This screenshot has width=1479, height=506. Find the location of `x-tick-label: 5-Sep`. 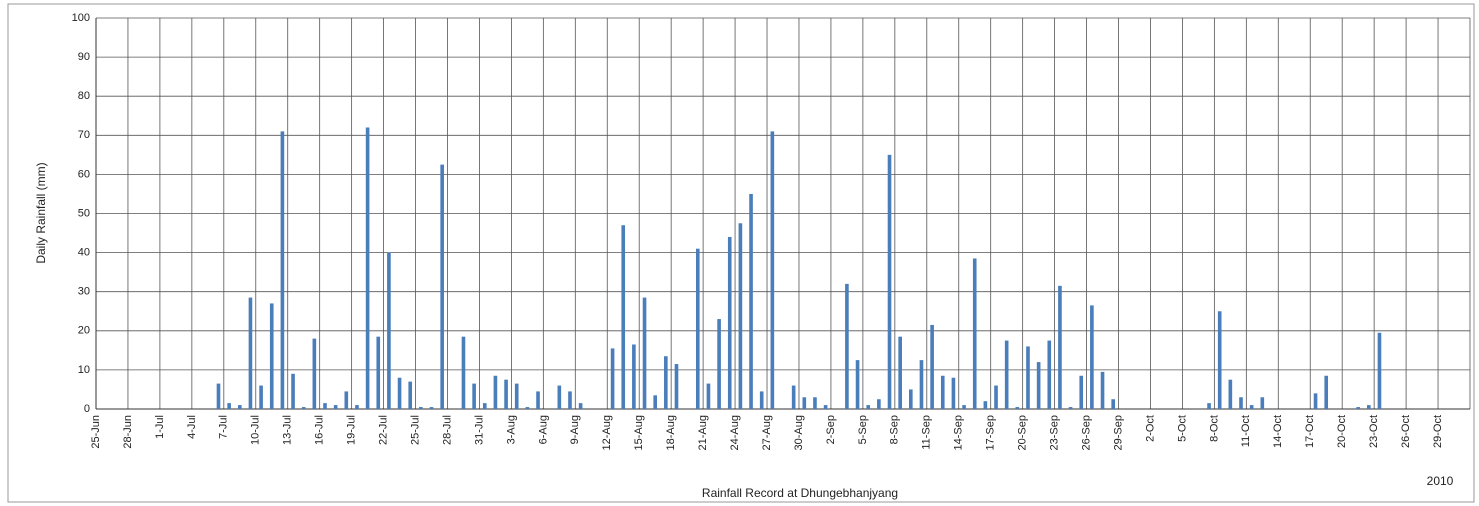

x-tick-label: 5-Sep is located at coordinates (863, 429).